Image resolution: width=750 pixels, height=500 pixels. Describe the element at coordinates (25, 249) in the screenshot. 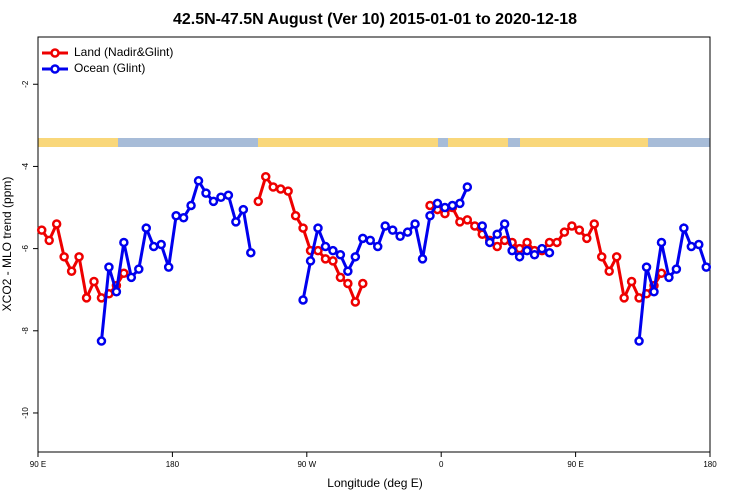

I see `y-tick-label: -6` at that location.